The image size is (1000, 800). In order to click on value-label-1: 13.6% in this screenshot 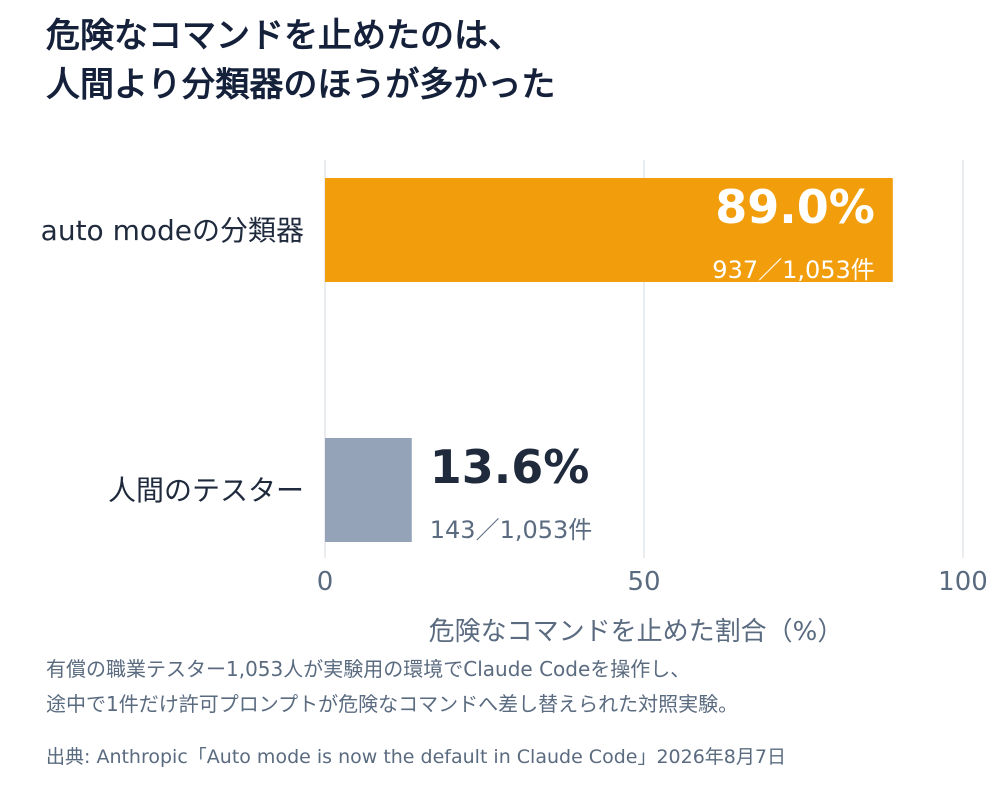, I will do `click(510, 467)`.